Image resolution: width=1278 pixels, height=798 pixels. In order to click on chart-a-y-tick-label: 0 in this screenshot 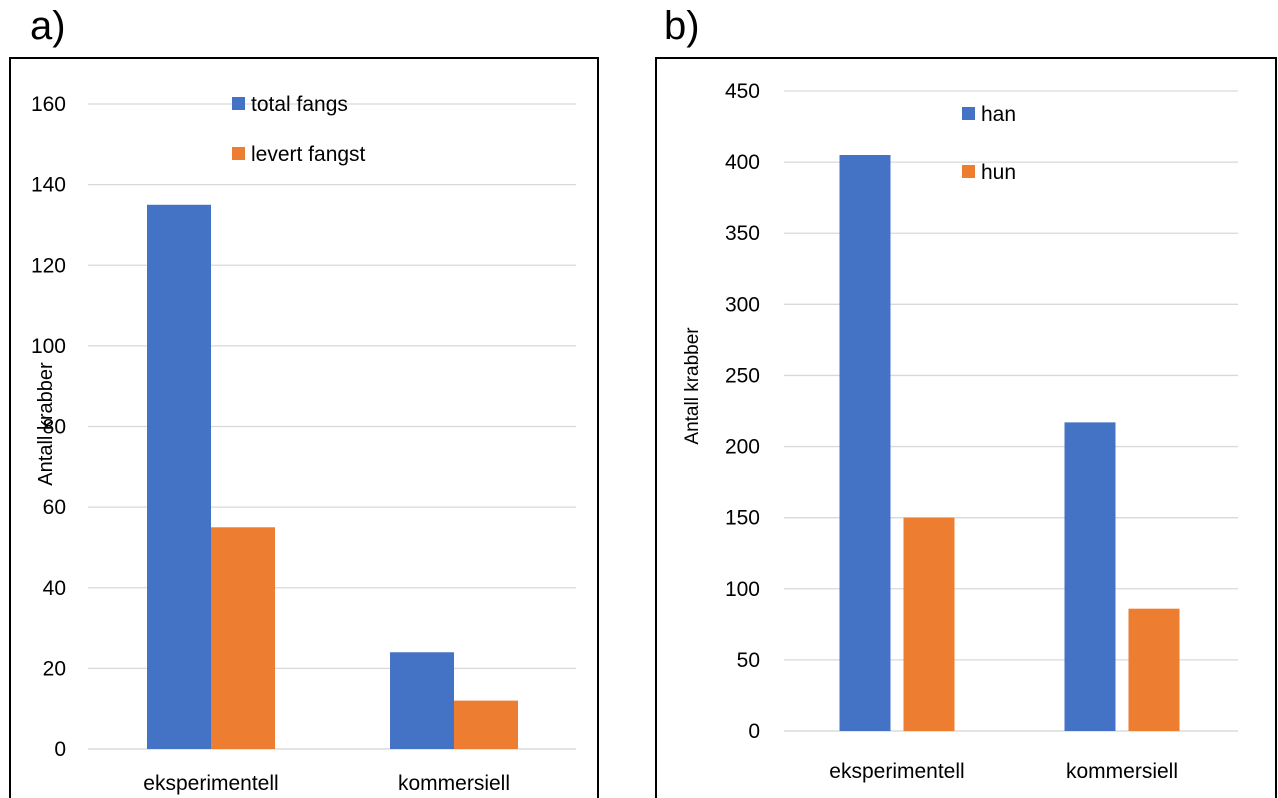, I will do `click(60, 749)`.